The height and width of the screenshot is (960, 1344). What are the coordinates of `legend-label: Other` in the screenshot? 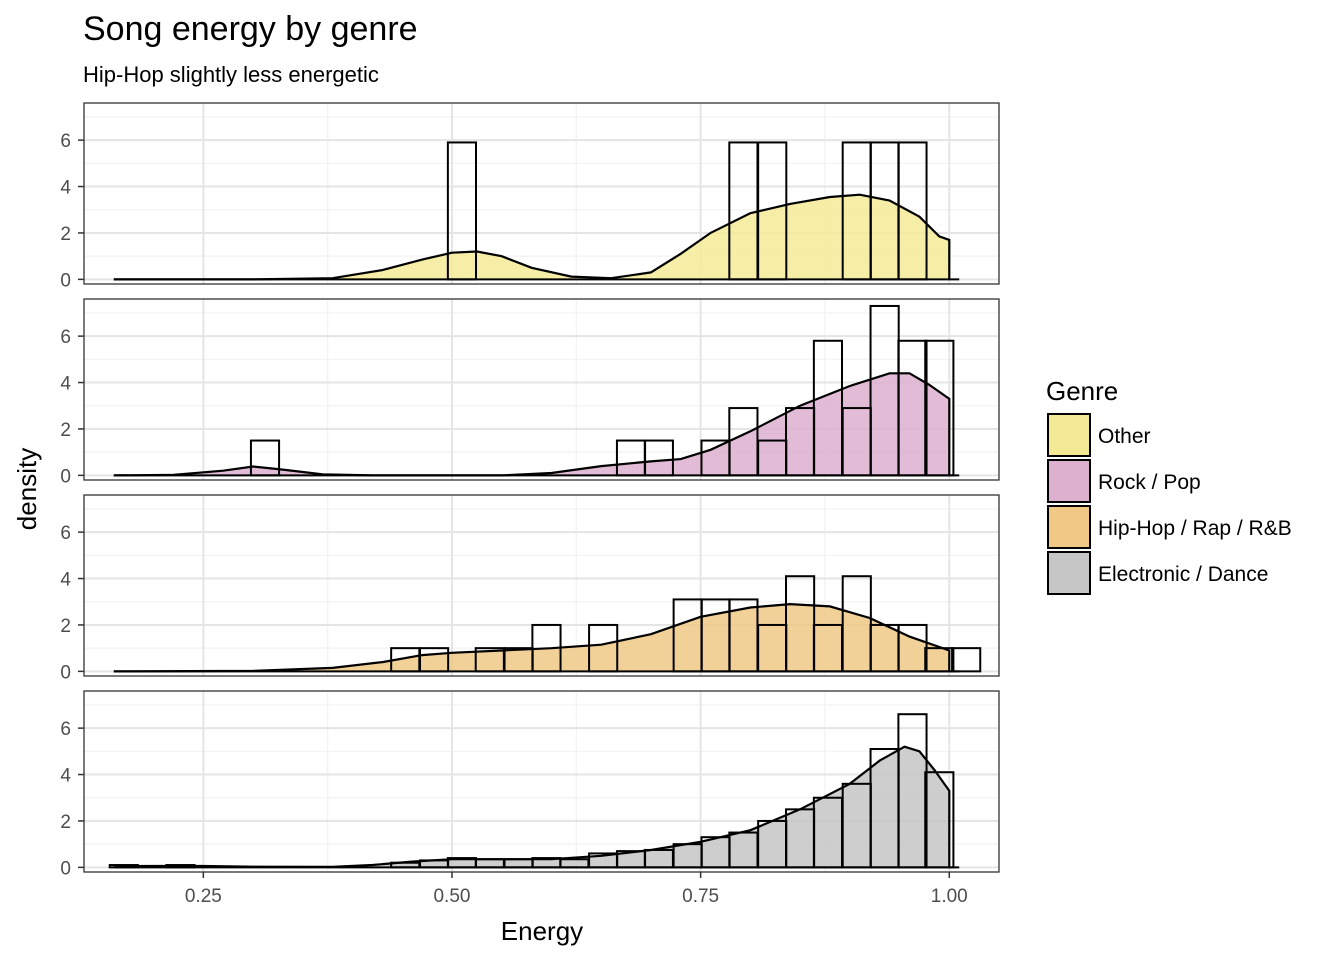 It's located at (1124, 436).